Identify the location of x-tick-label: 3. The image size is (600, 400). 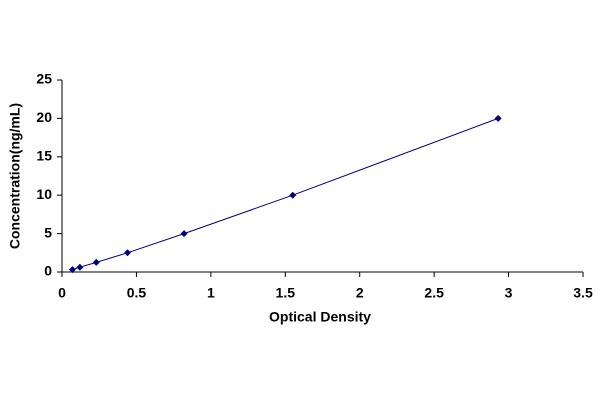
(509, 293).